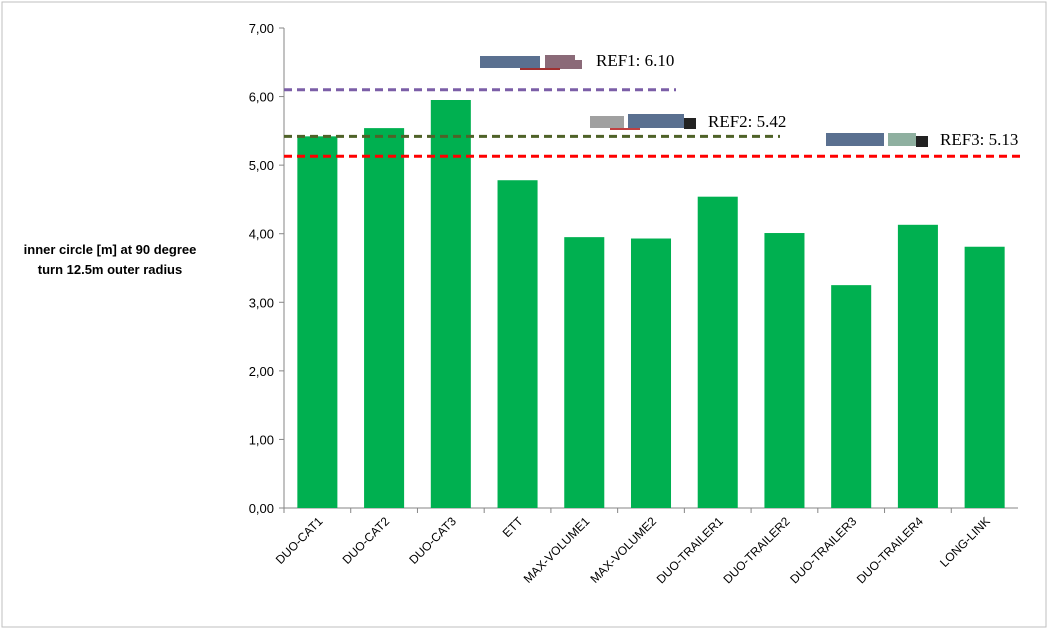 The image size is (1048, 629). I want to click on x-tick-label: LONG-LINK, so click(965, 542).